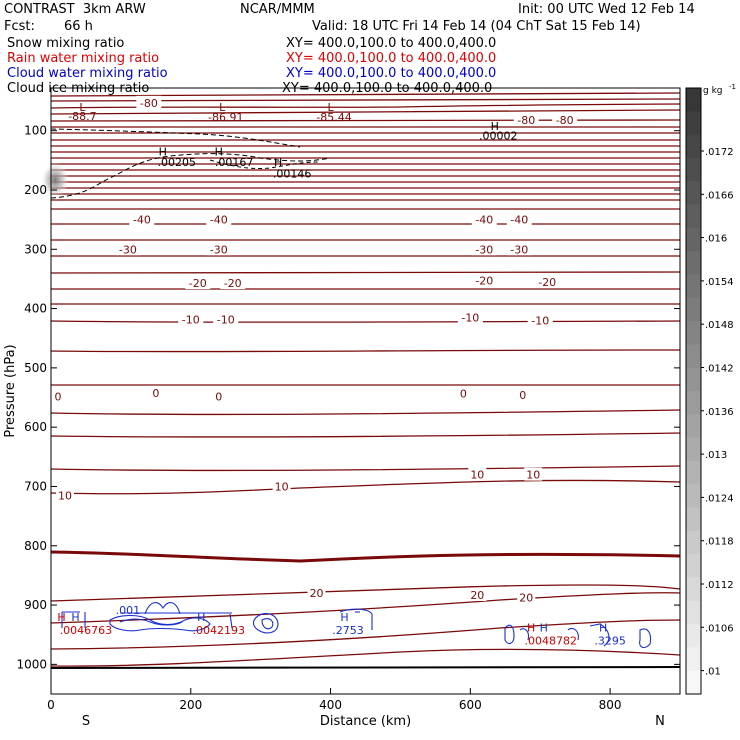 Image resolution: width=740 pixels, height=740 pixels. Describe the element at coordinates (35, 427) in the screenshot. I see `y-tick-label: 600` at that location.